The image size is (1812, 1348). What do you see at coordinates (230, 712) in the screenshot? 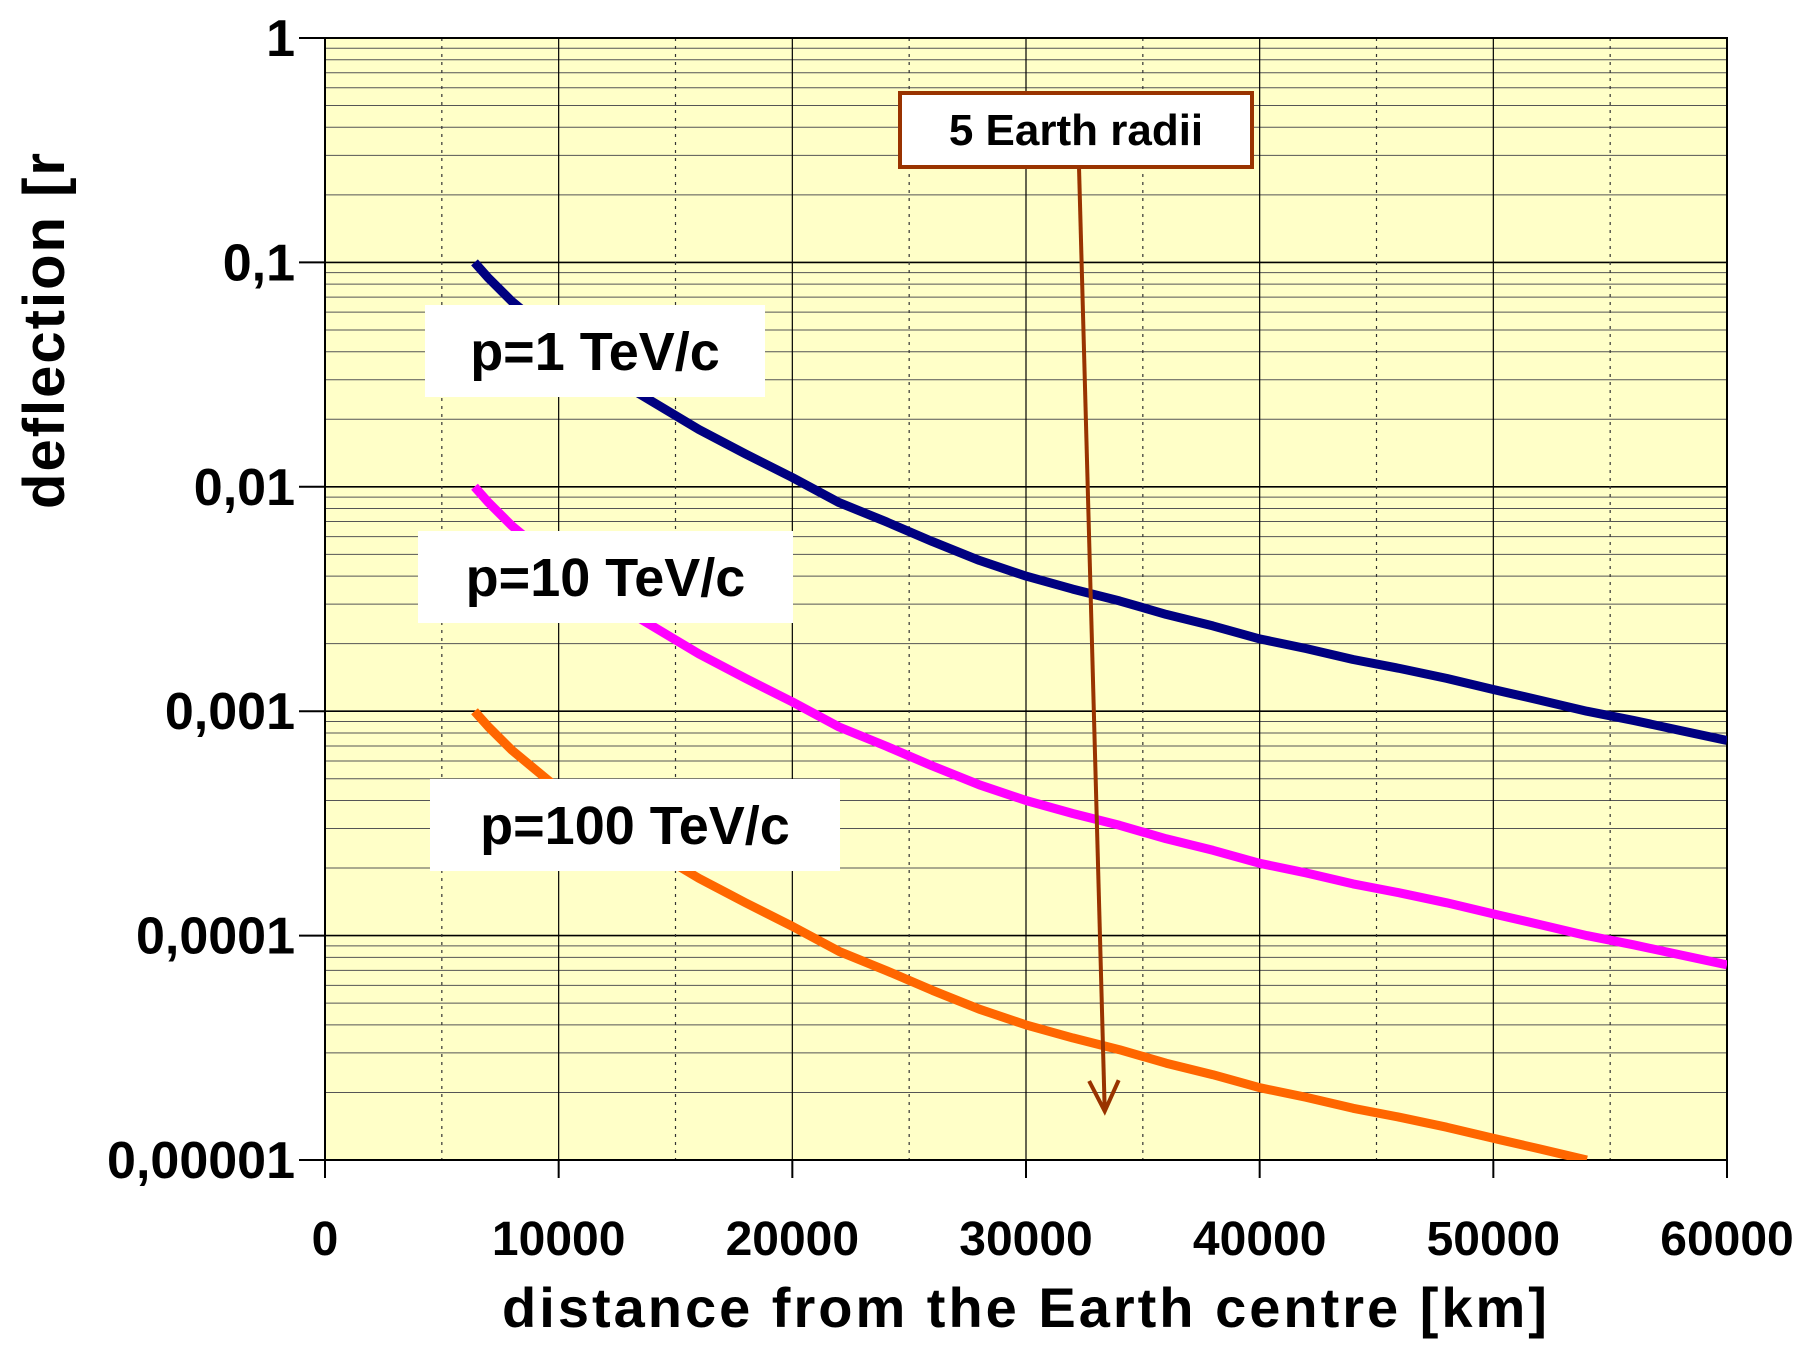
I see `y-tick-label: 0,001` at bounding box center [230, 712].